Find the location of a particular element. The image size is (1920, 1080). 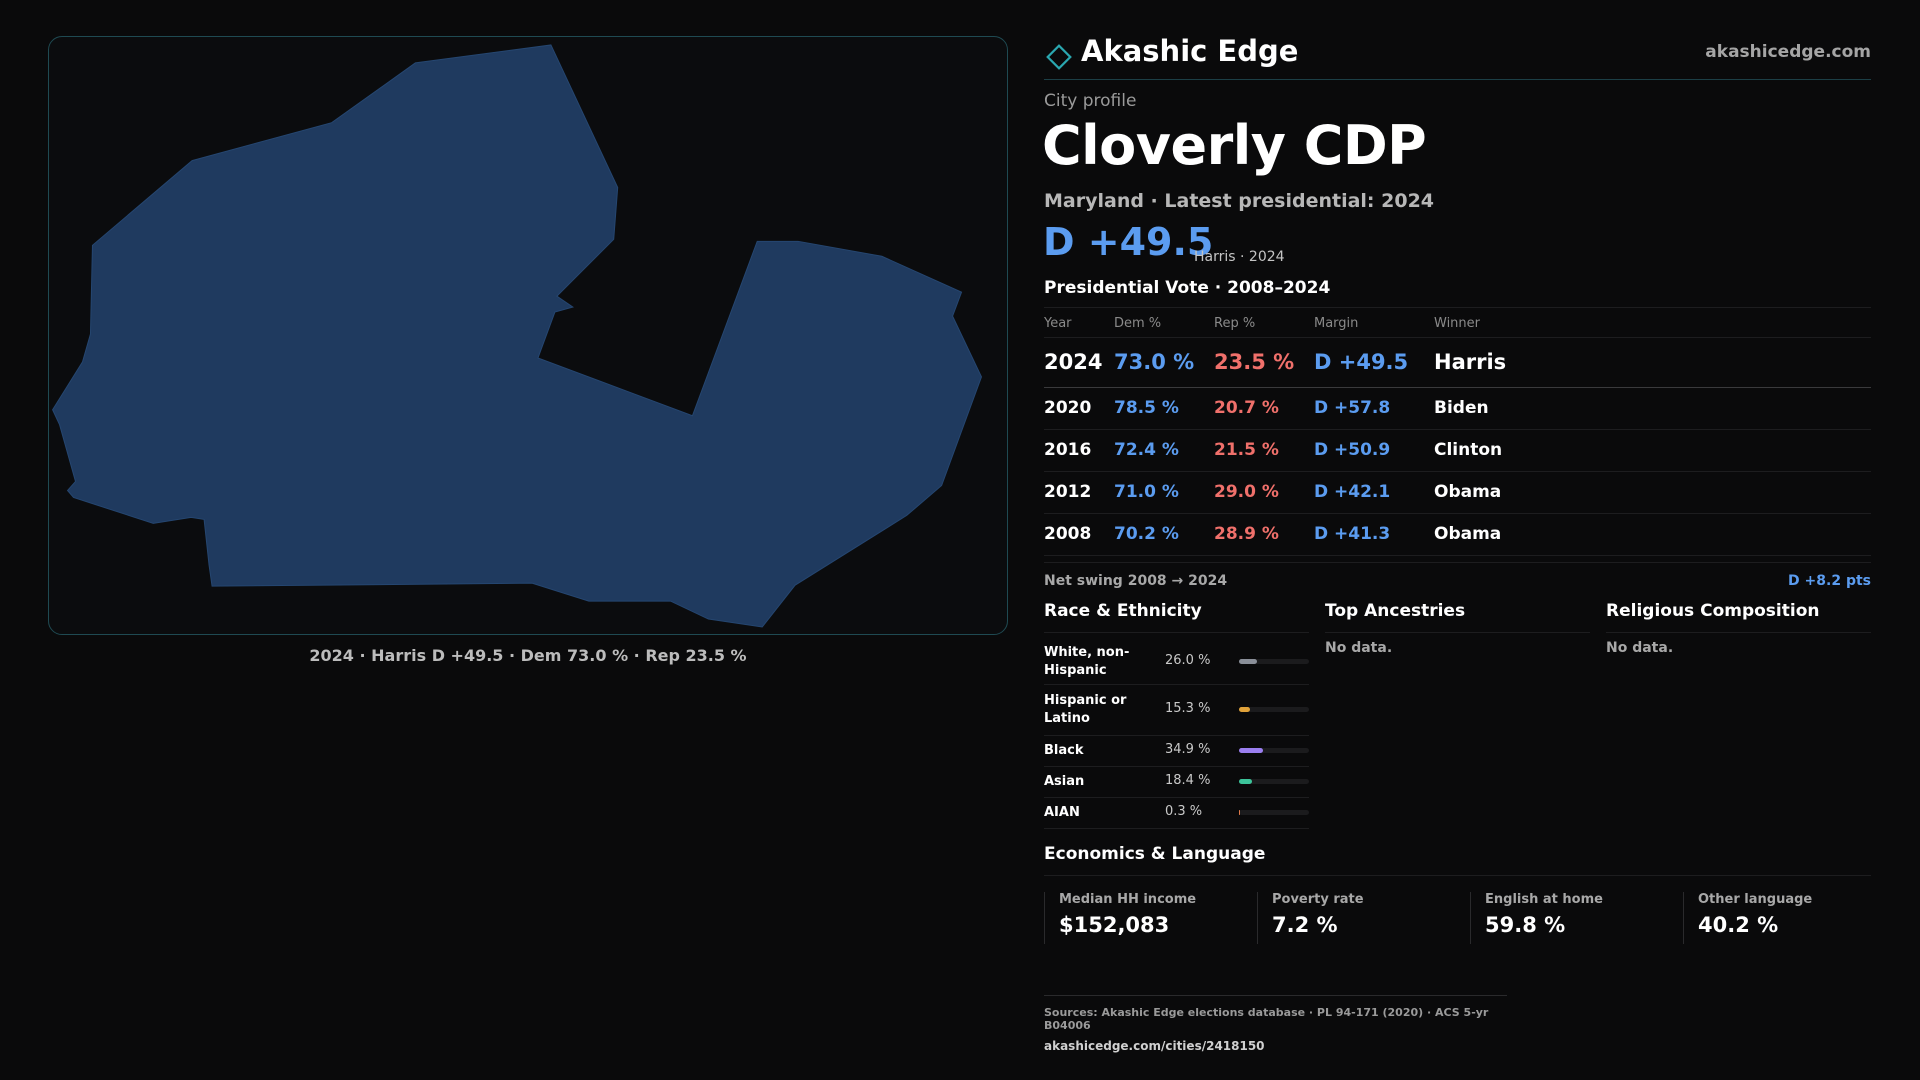

stat-median-income: Median HH income $152,083 is located at coordinates (1150, 918).